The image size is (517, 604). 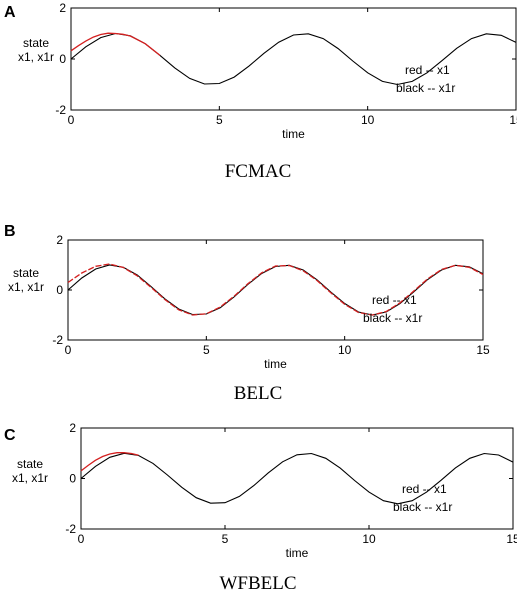 I want to click on panel-label: A, so click(x=10, y=12).